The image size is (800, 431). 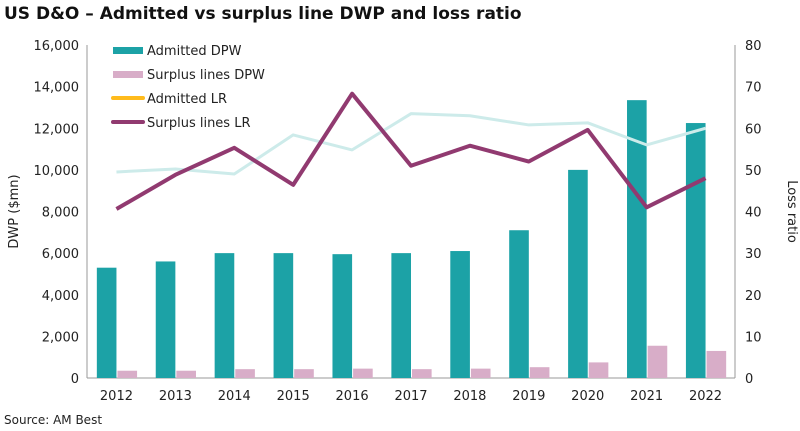 What do you see at coordinates (791, 211) in the screenshot?
I see `y2-axis-label: Loss ratio` at bounding box center [791, 211].